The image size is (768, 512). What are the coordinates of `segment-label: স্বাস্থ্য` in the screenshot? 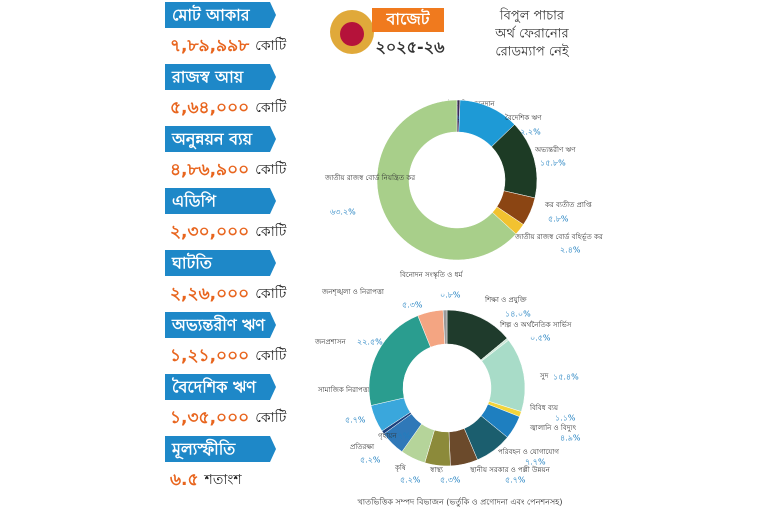 It's located at (436, 470).